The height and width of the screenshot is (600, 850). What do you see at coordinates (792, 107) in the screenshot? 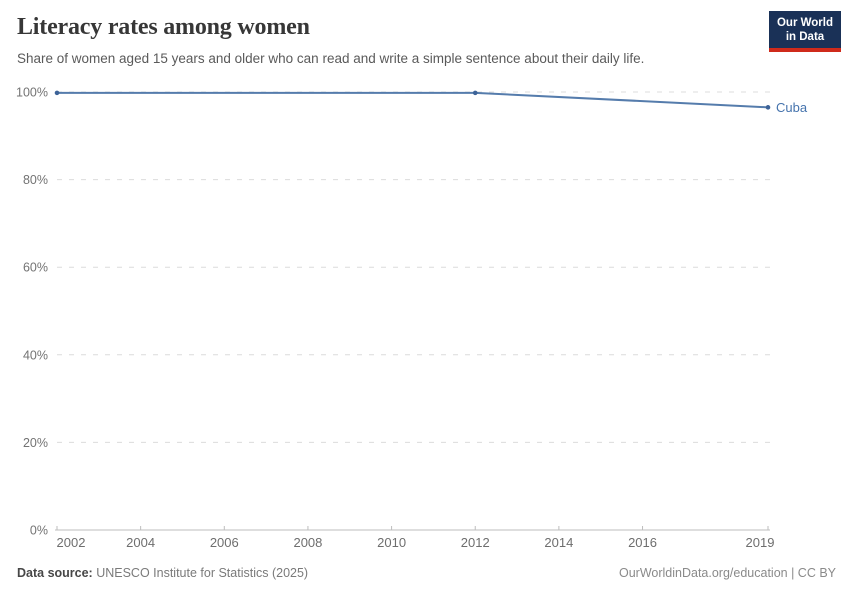
I see `series-end-label: Cuba` at bounding box center [792, 107].